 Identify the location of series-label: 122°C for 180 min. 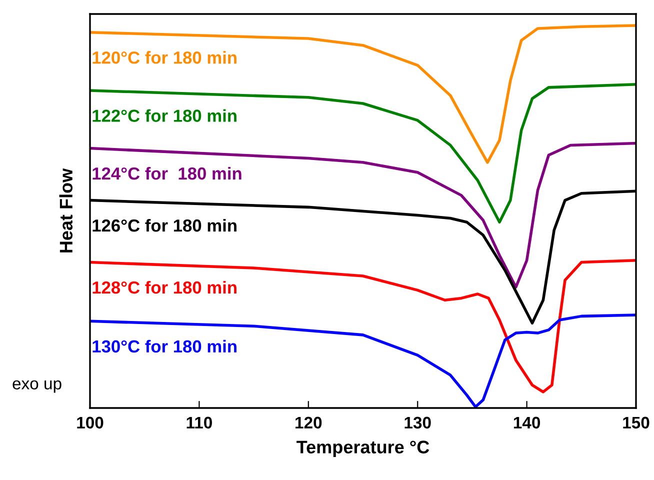
(164, 115).